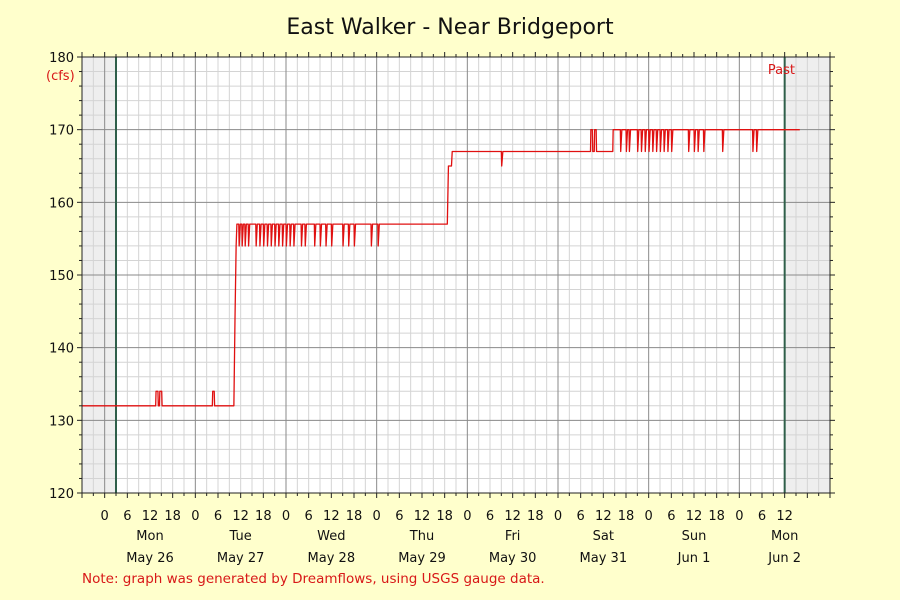 The height and width of the screenshot is (600, 900). I want to click on y-tick-label: 120, so click(61, 494).